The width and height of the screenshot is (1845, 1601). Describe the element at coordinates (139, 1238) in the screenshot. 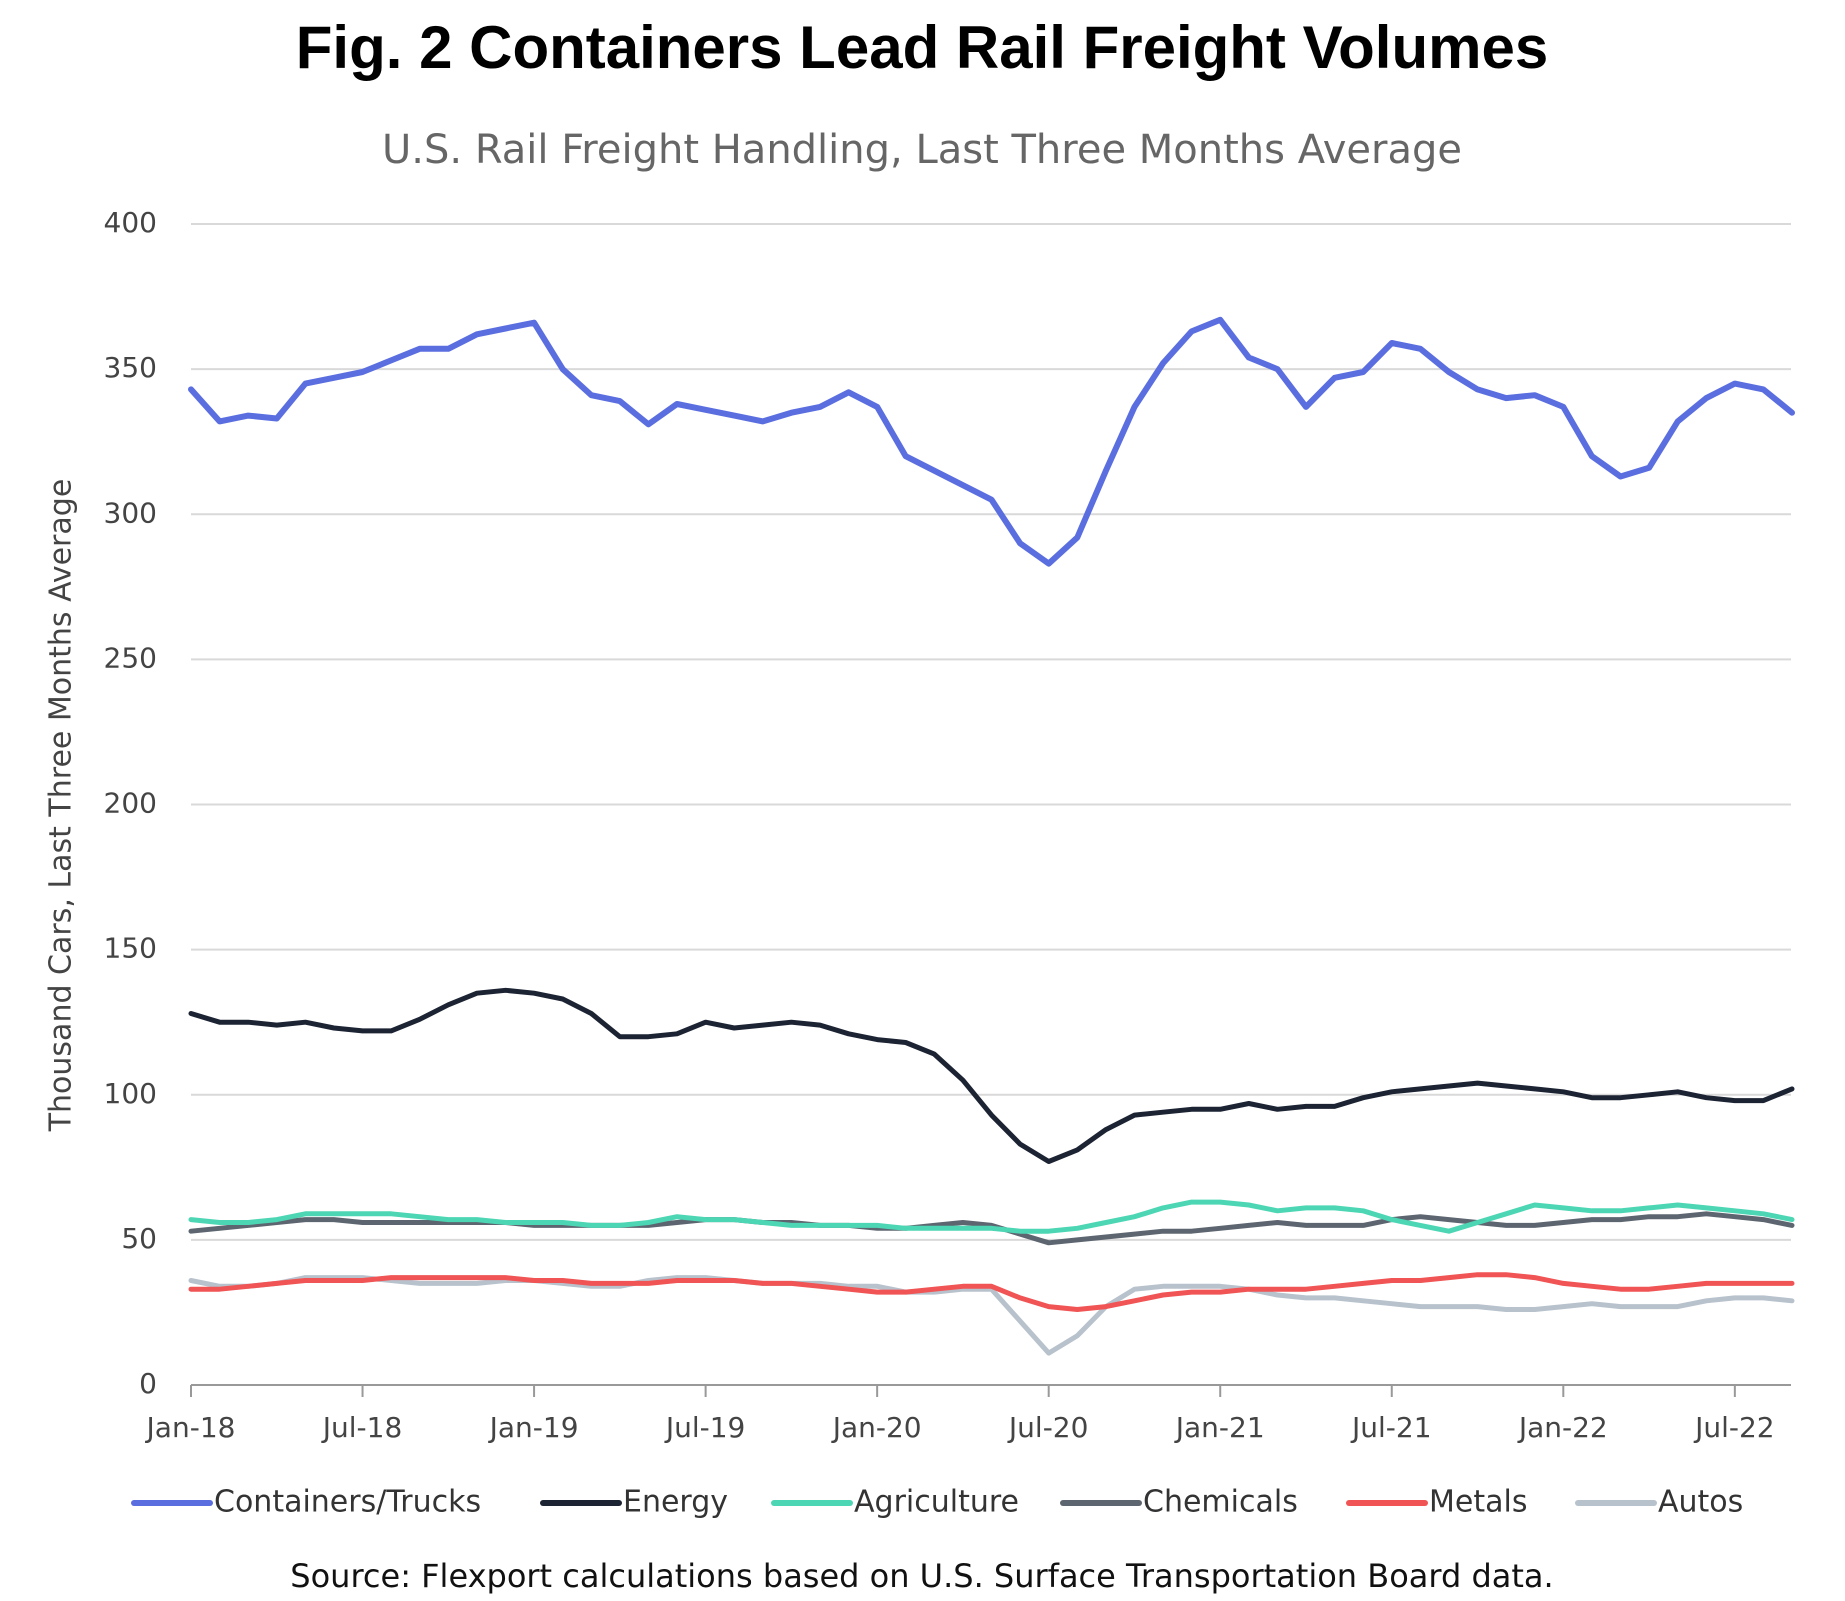

I see `y-tick-label: 50` at that location.